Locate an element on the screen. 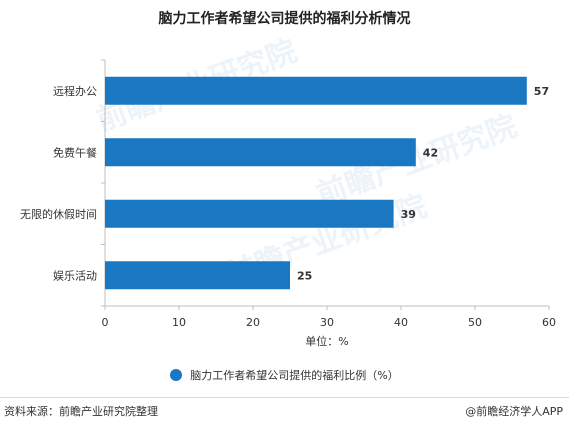  category-label: 无限的休假时间 is located at coordinates (58, 214).